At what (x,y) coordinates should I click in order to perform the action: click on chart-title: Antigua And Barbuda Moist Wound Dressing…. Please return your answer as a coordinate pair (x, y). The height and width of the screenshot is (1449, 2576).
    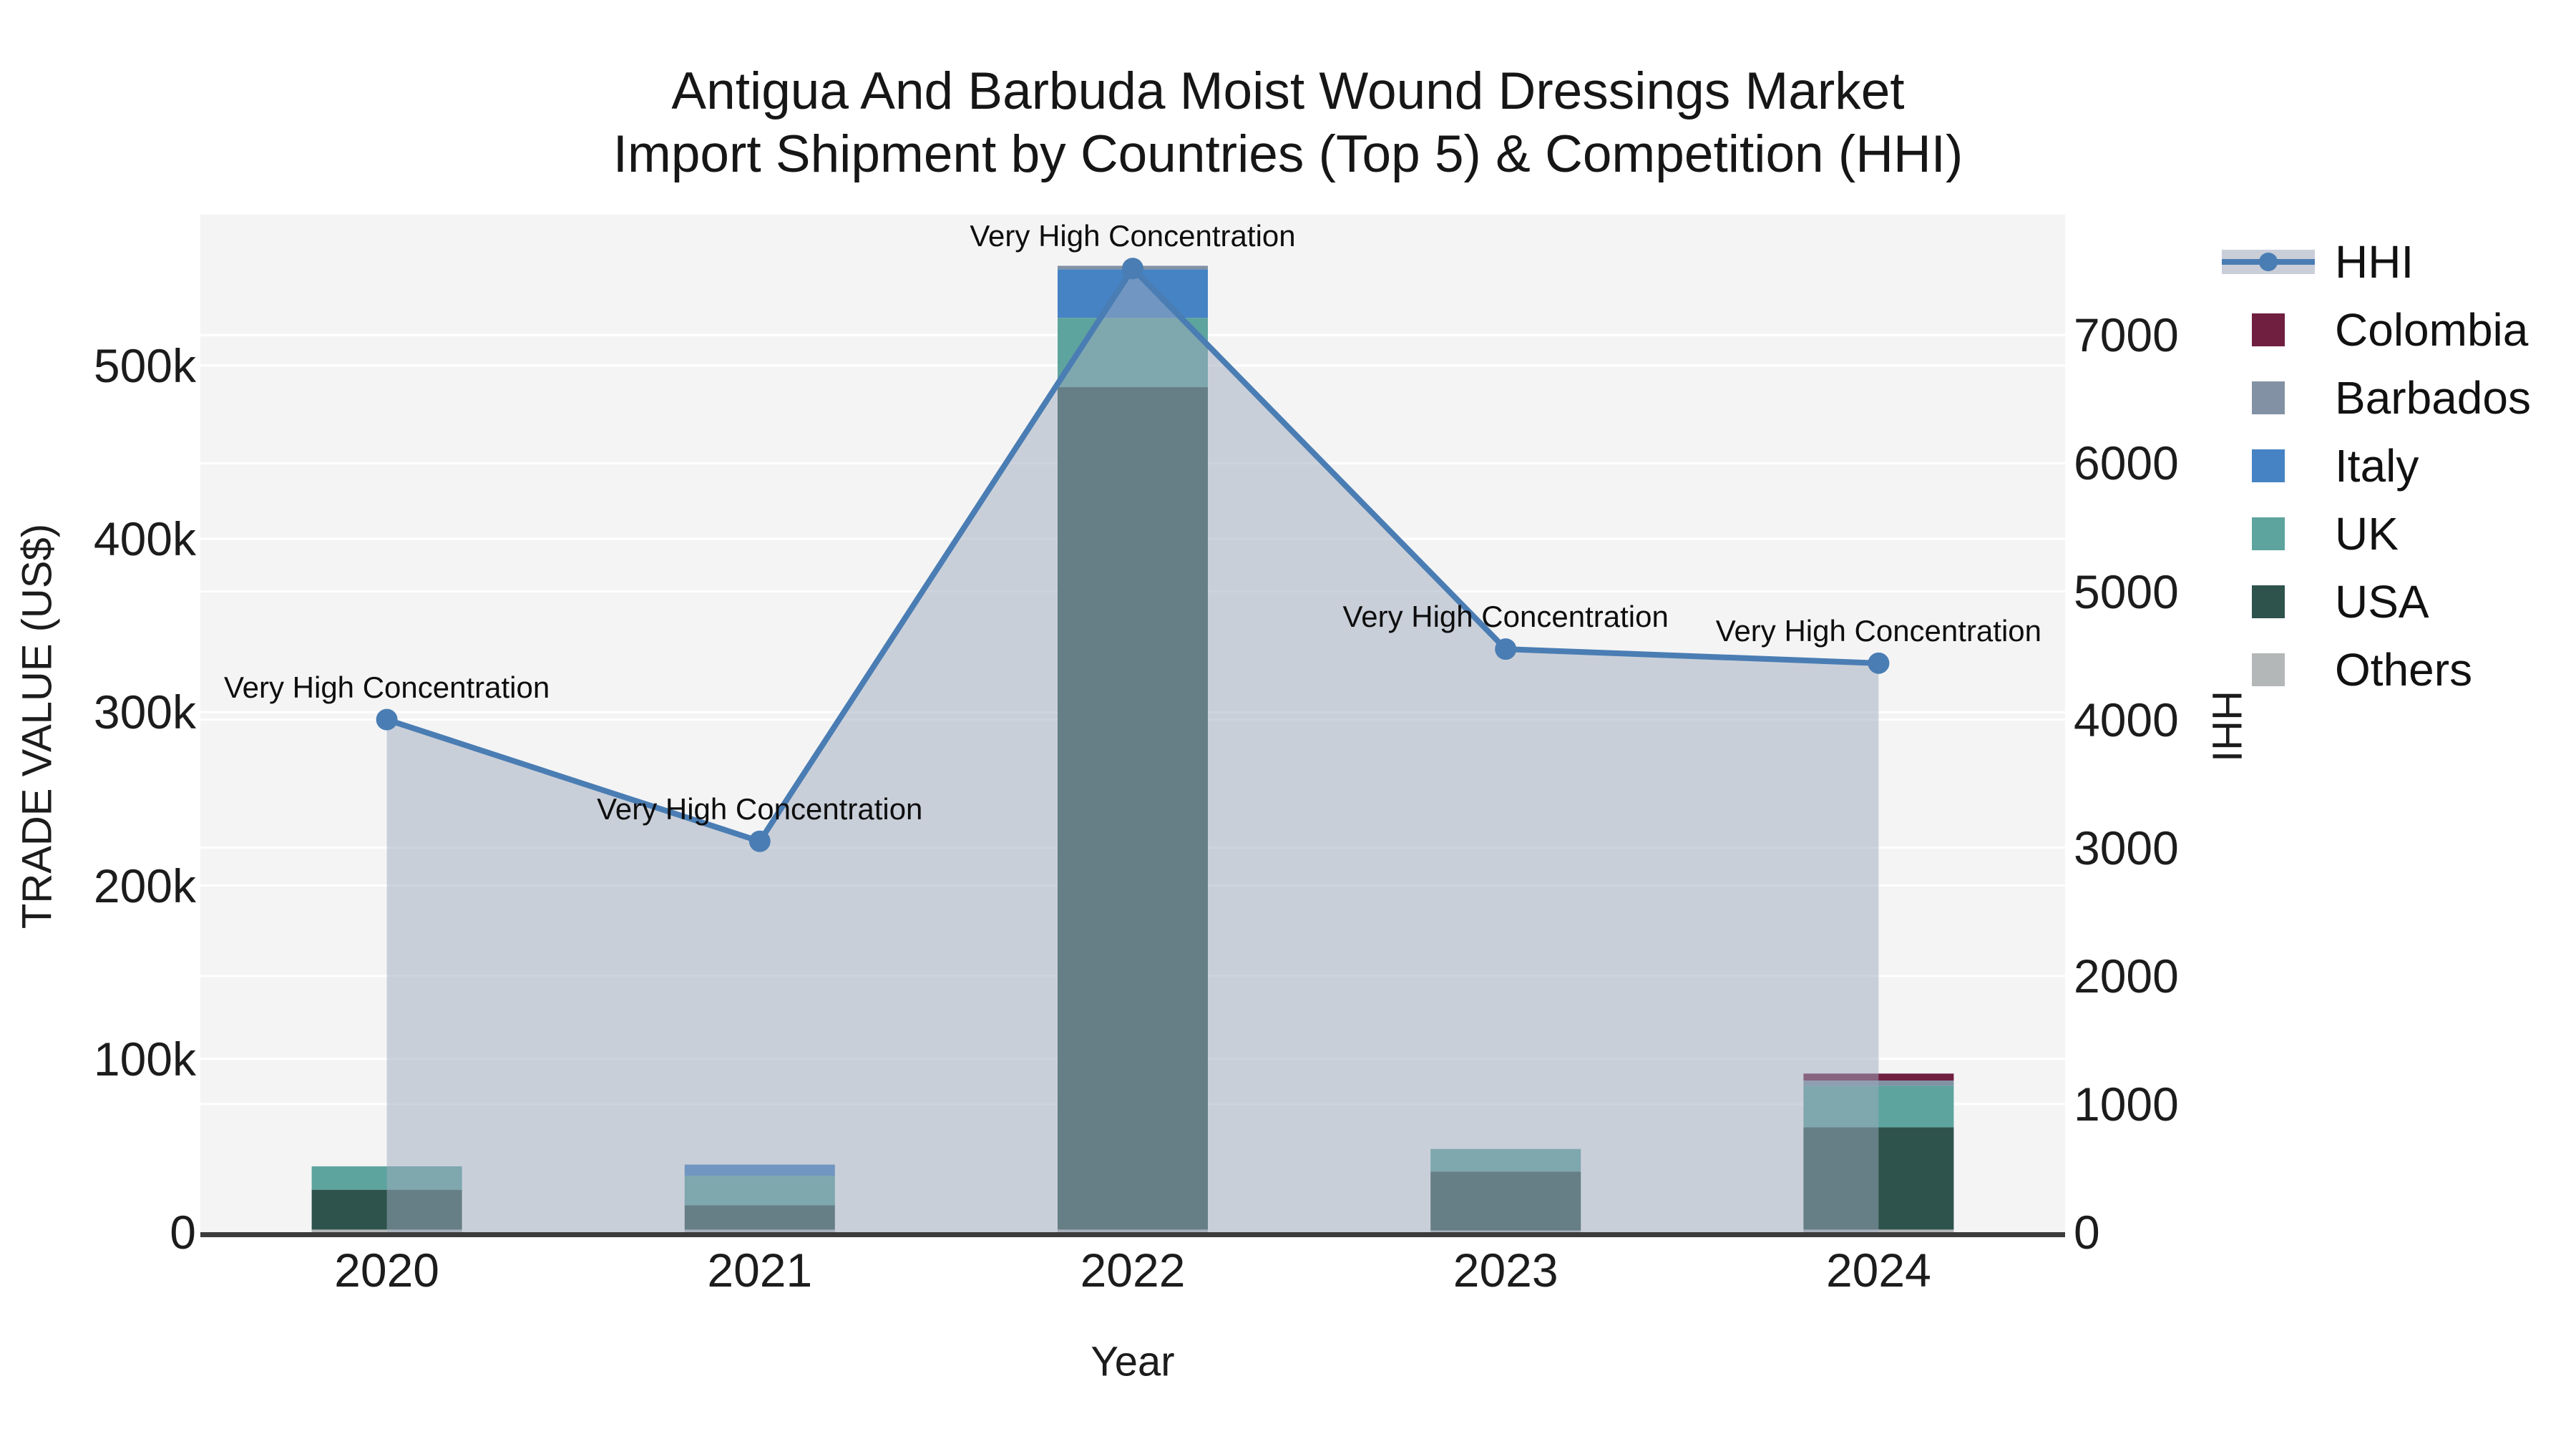
    Looking at the image, I should click on (1288, 123).